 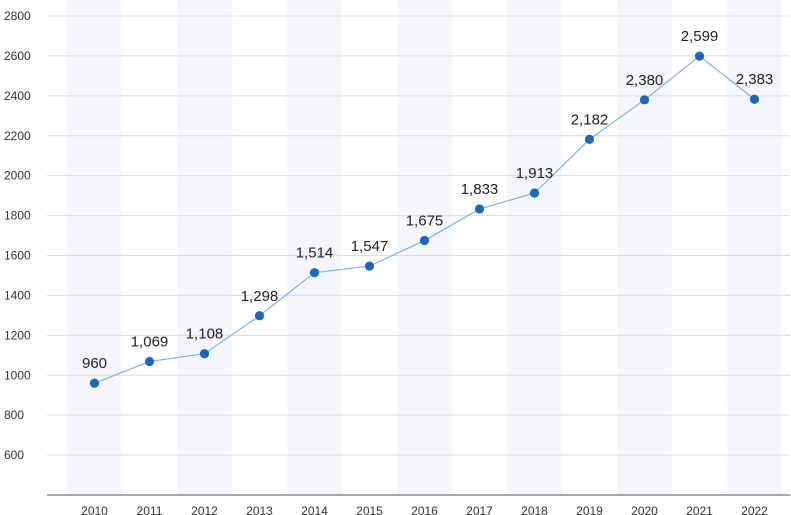 What do you see at coordinates (534, 247) in the screenshot?
I see `band-2018` at bounding box center [534, 247].